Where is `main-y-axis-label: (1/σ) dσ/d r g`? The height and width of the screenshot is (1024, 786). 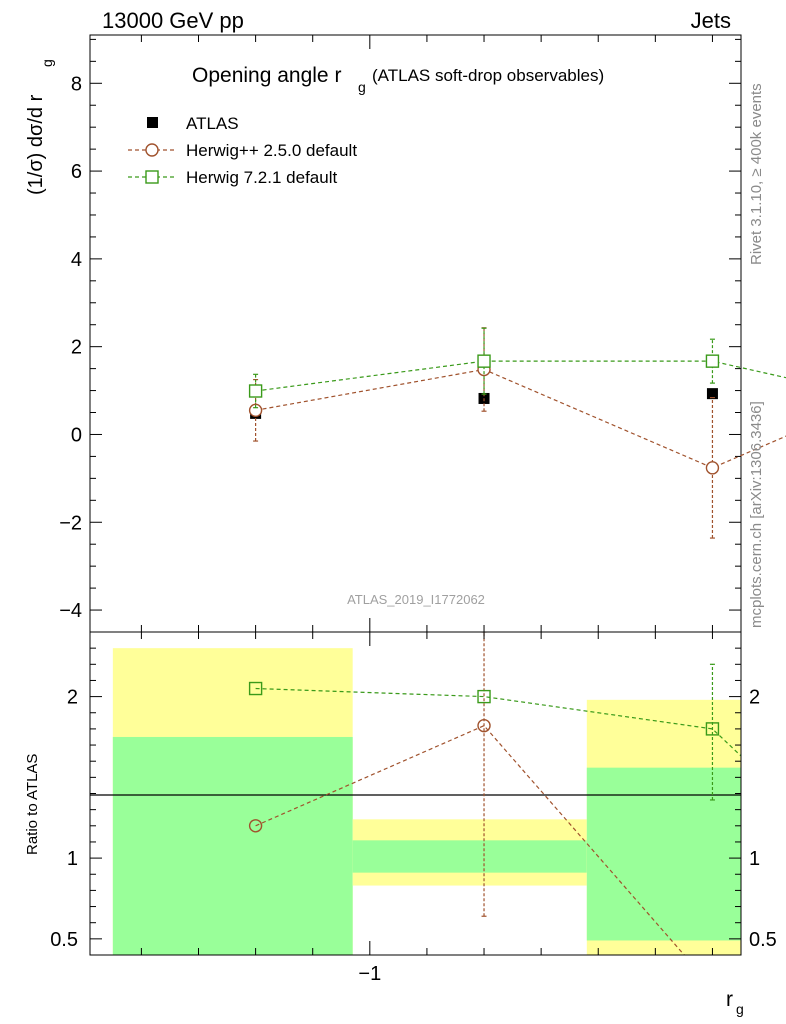
main-y-axis-label: (1/σ) dσ/d r g is located at coordinates (40, 127).